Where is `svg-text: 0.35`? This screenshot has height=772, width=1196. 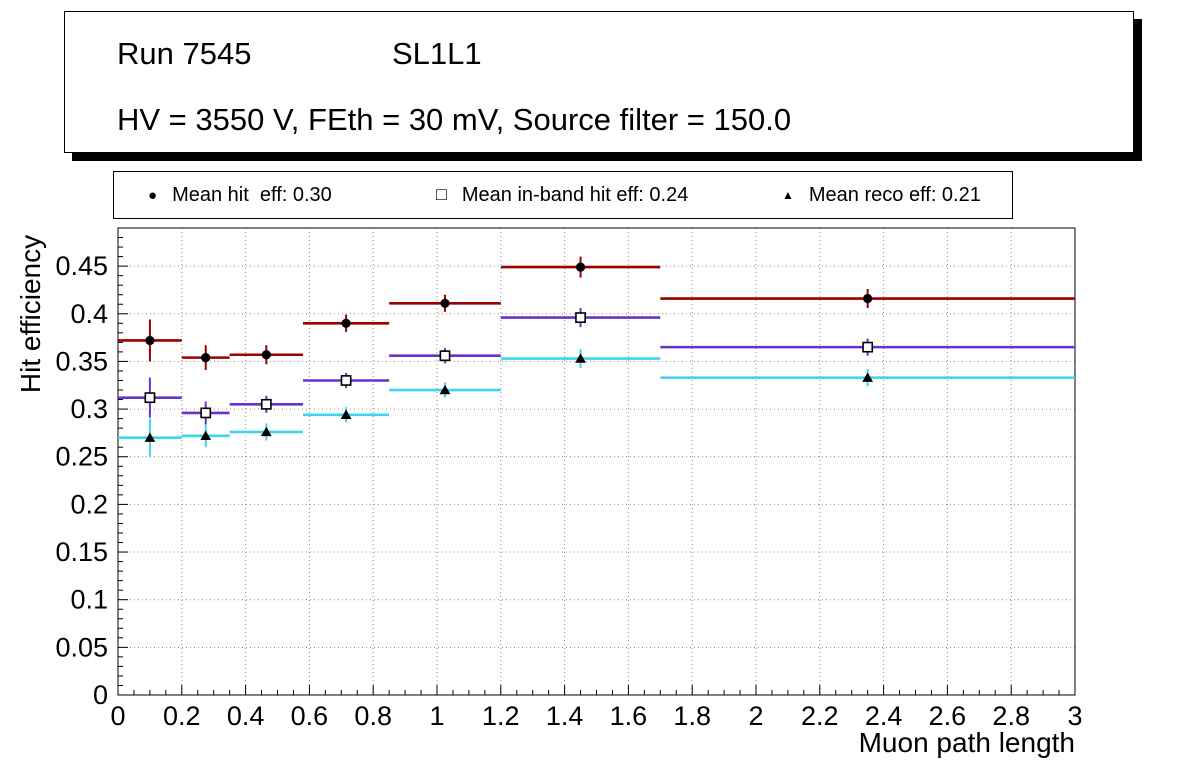
svg-text: 0.35 is located at coordinates (81, 361).